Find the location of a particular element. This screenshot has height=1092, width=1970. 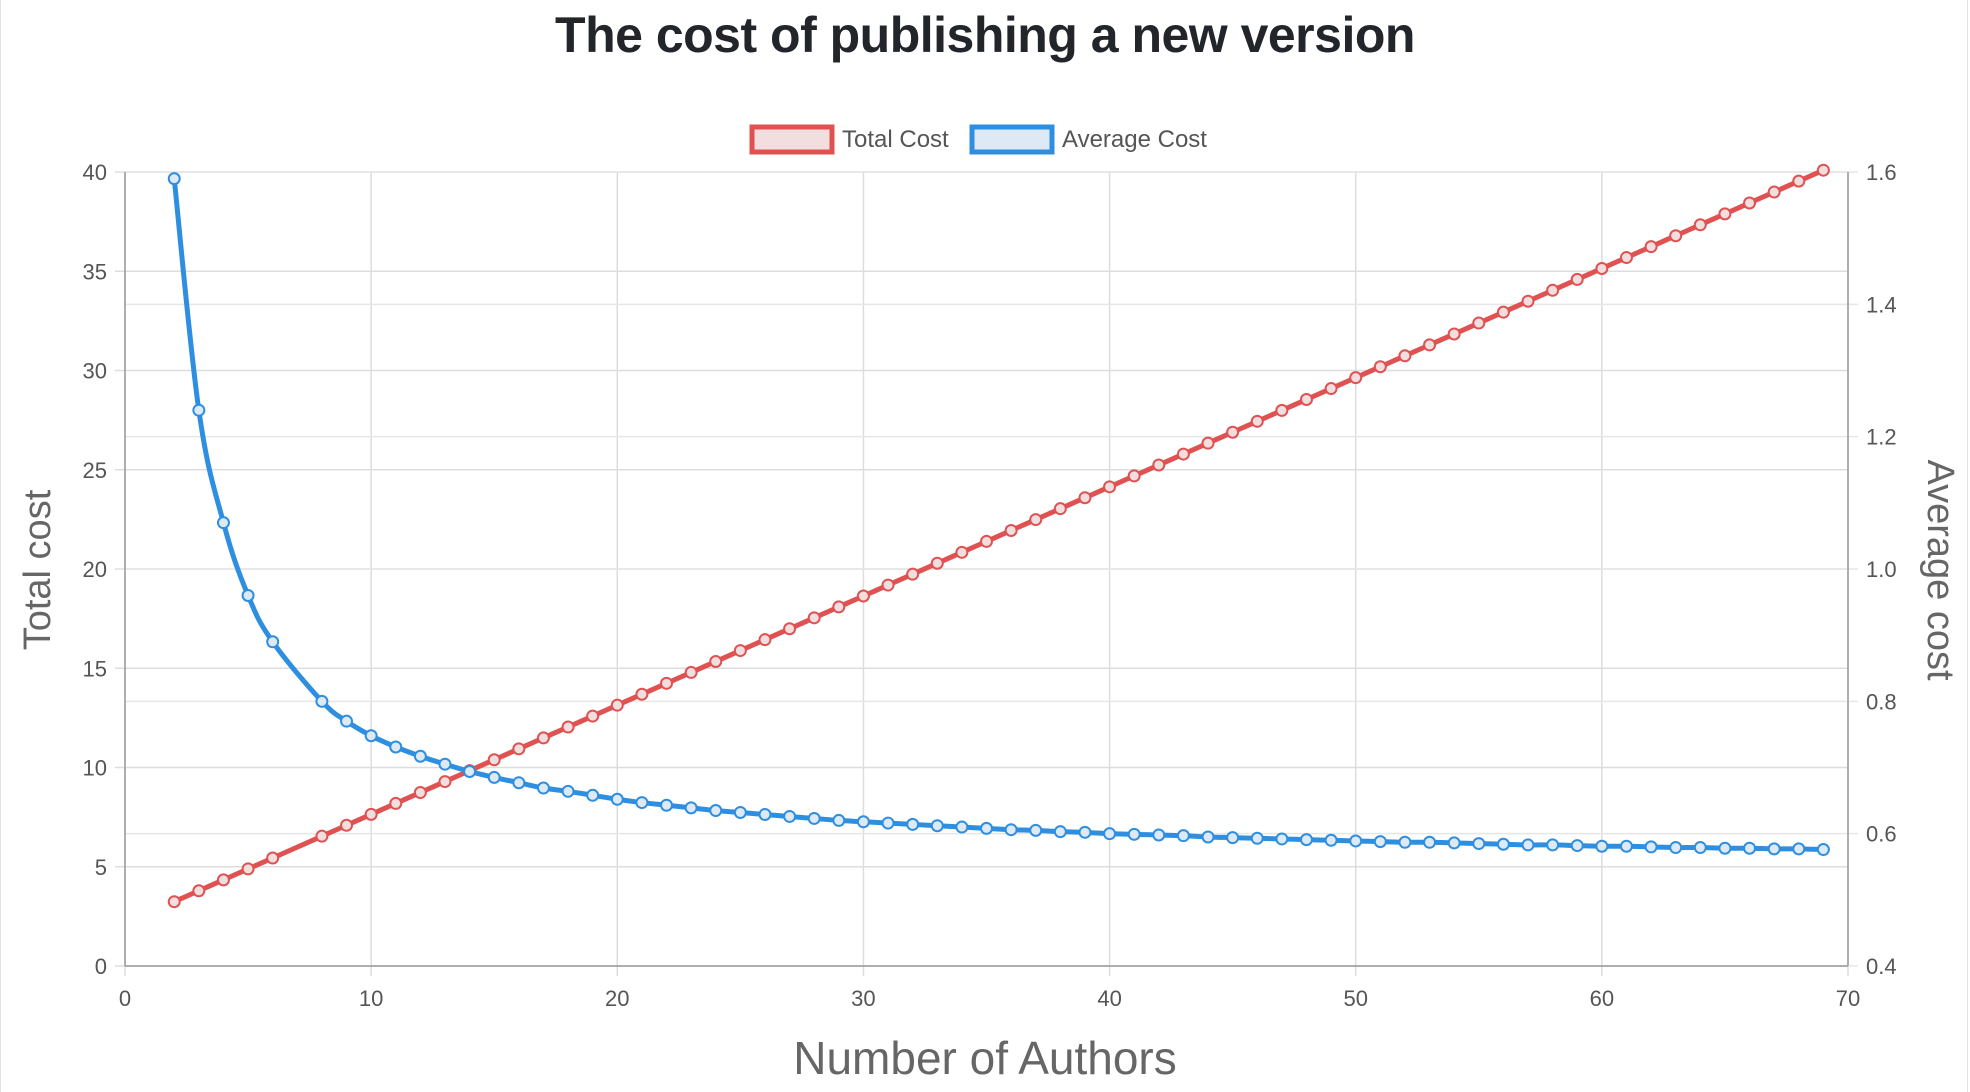

y-axis-left-label: Total cost is located at coordinates (38, 569).